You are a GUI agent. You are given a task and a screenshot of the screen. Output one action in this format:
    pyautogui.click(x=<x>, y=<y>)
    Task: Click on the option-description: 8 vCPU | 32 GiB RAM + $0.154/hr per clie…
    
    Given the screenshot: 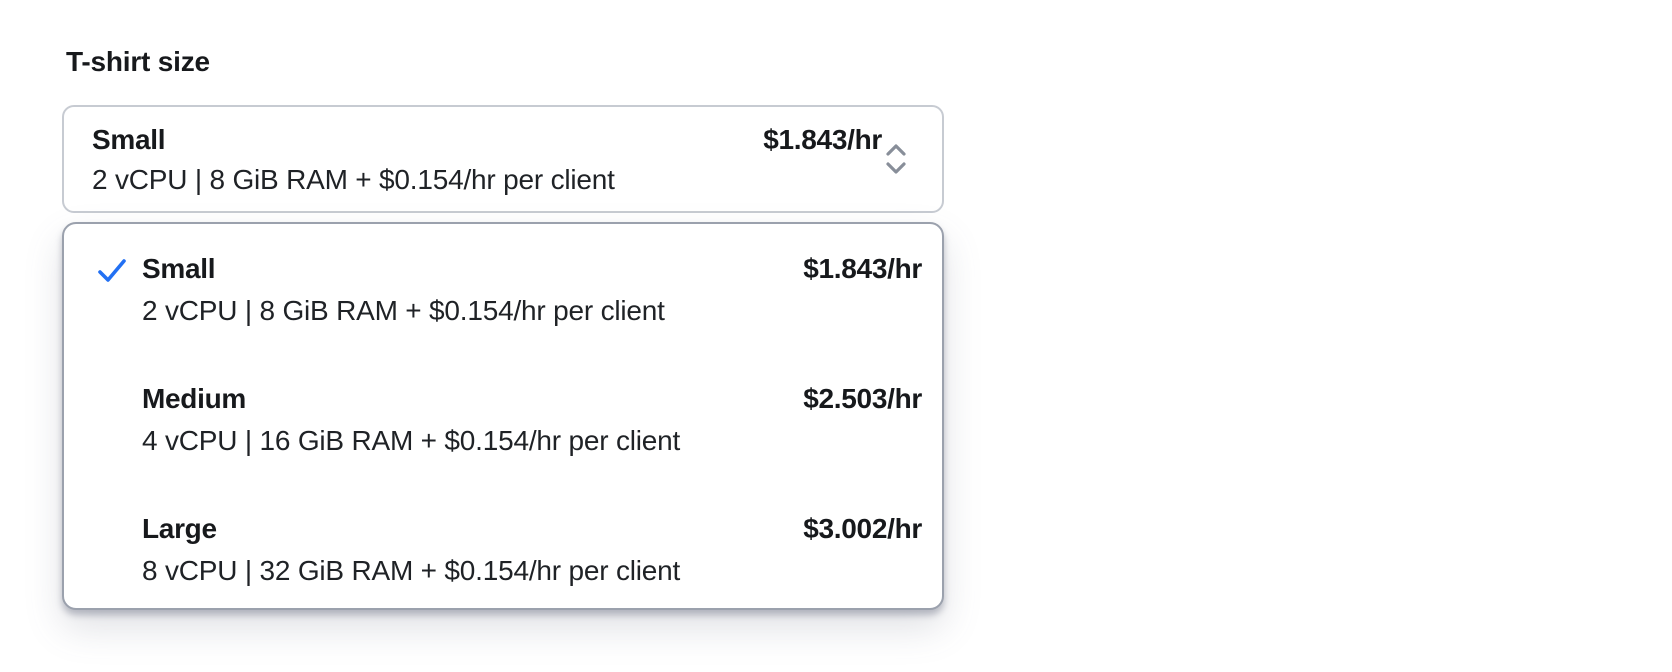 What is the action you would take?
    pyautogui.click(x=411, y=570)
    